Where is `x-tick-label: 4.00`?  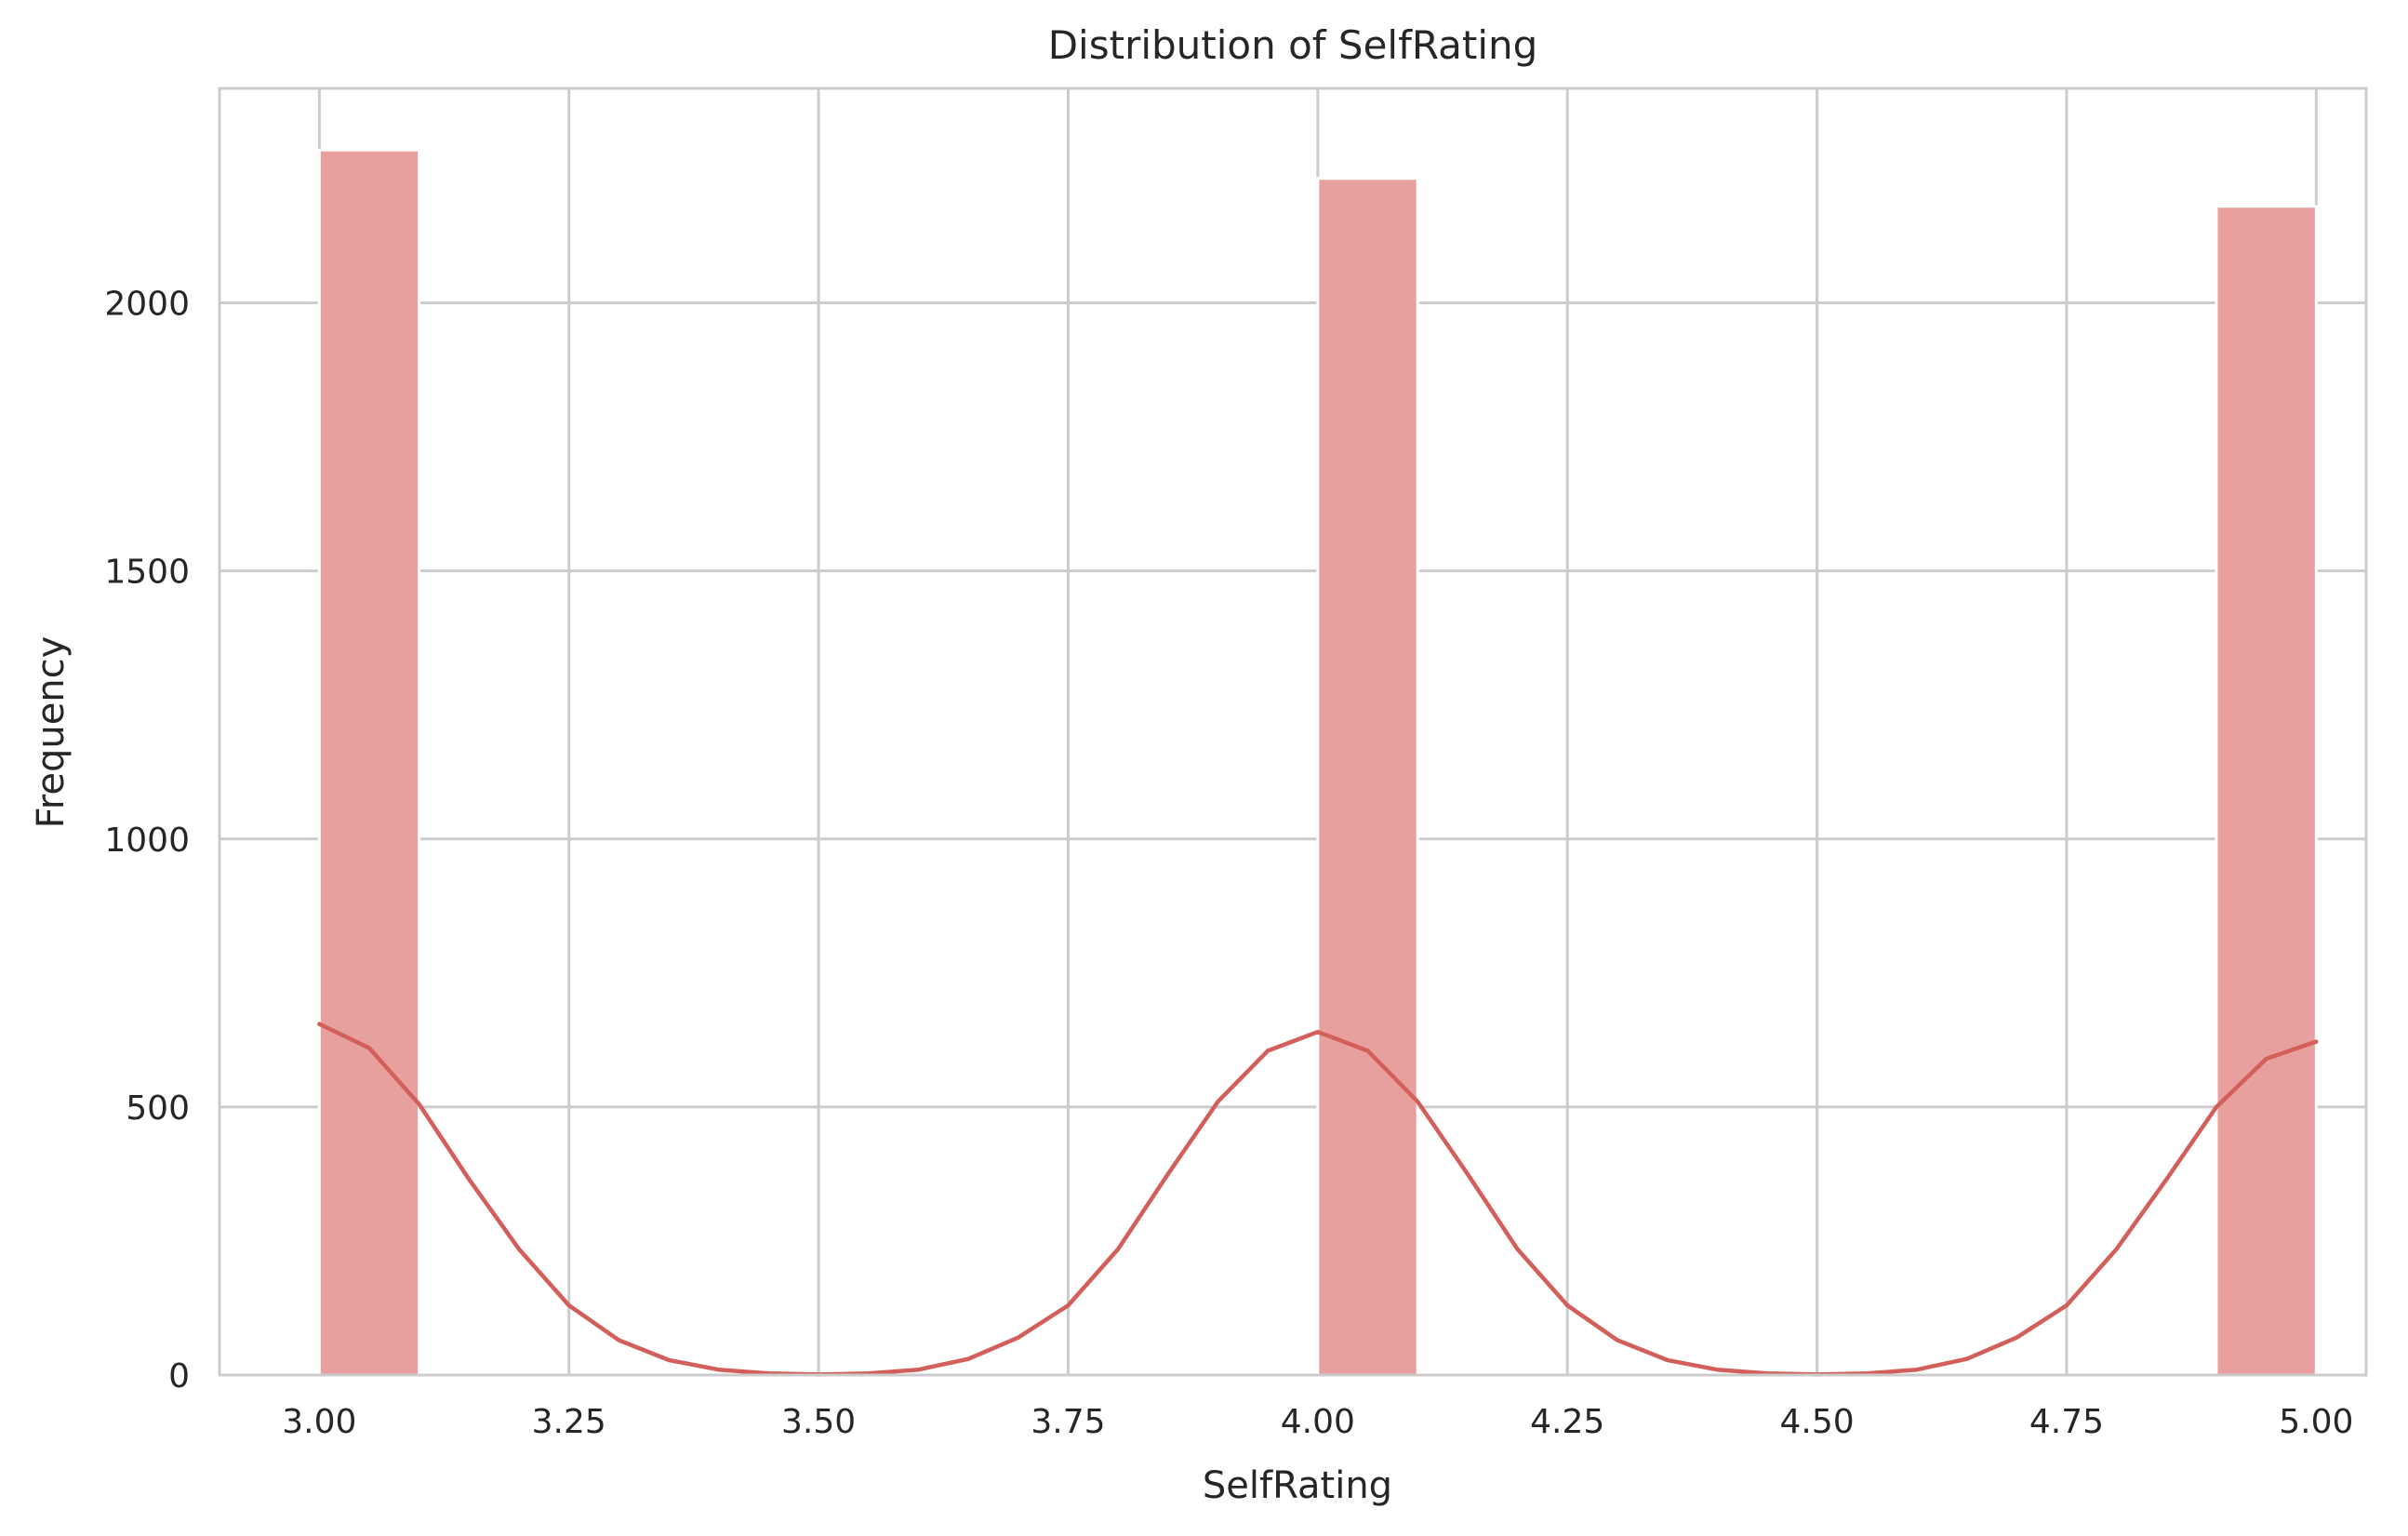 x-tick-label: 4.00 is located at coordinates (1318, 1422).